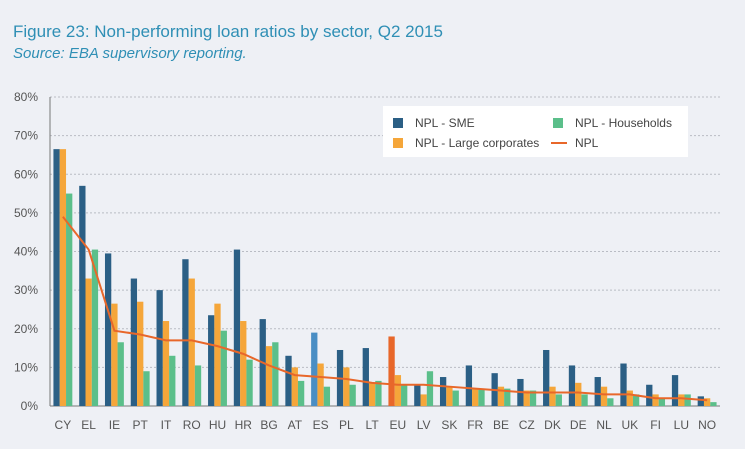 The image size is (745, 449). I want to click on x-tick-label: DK, so click(552, 425).